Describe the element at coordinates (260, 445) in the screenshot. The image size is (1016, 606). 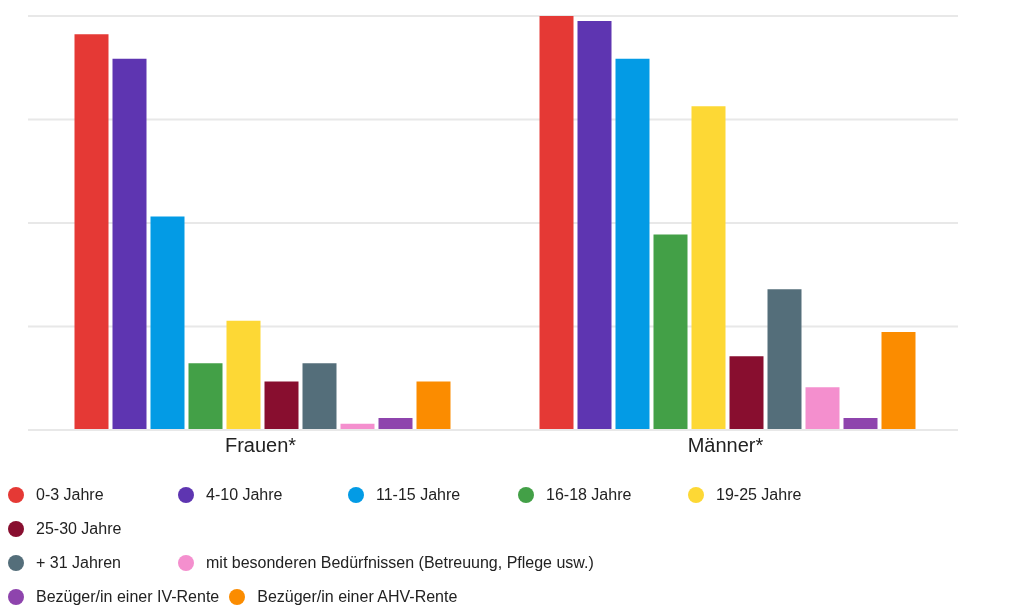
I see `x-tick-label: Frauen*` at that location.